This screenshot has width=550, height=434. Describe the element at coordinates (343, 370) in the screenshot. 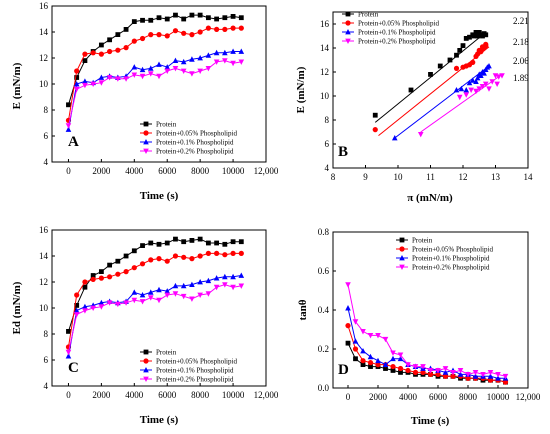

I see `panel-letter: D` at that location.